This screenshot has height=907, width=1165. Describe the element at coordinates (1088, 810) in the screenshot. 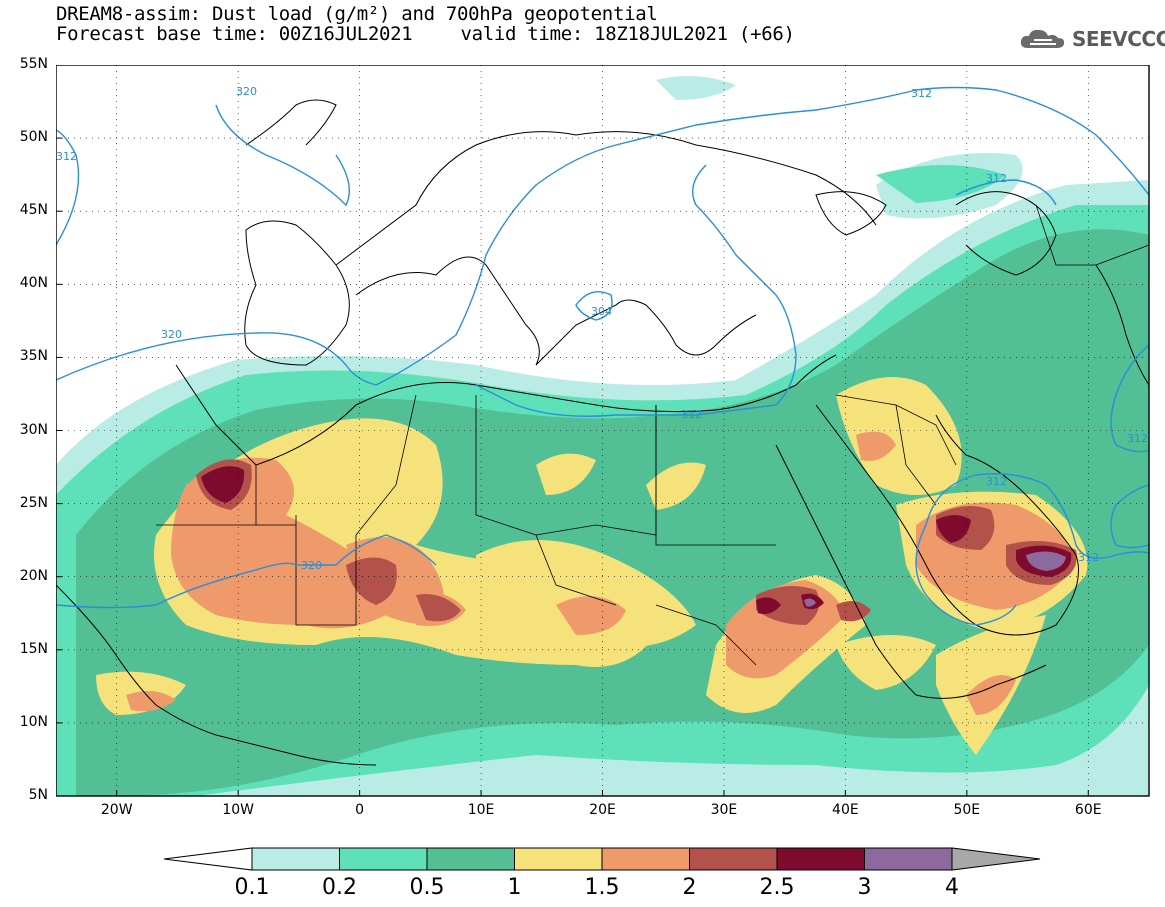

I see `lon-tick-label: 60E` at that location.